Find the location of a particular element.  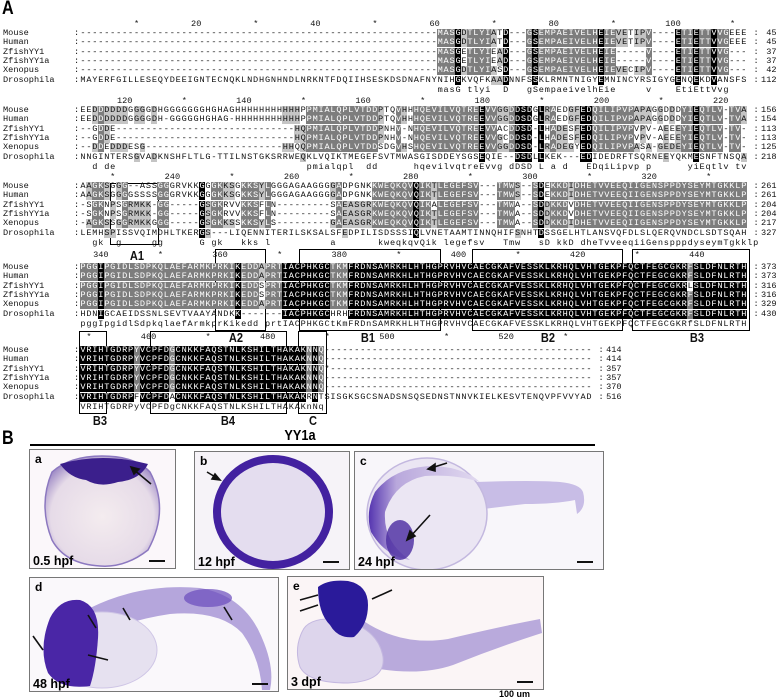

residue-count: 316 is located at coordinates (769, 294).